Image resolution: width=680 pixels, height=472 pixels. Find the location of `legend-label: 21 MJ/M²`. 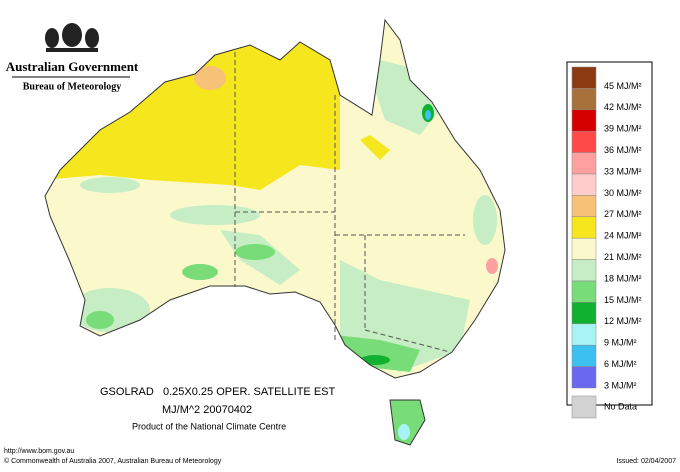

legend-label: 21 MJ/M² is located at coordinates (623, 257).